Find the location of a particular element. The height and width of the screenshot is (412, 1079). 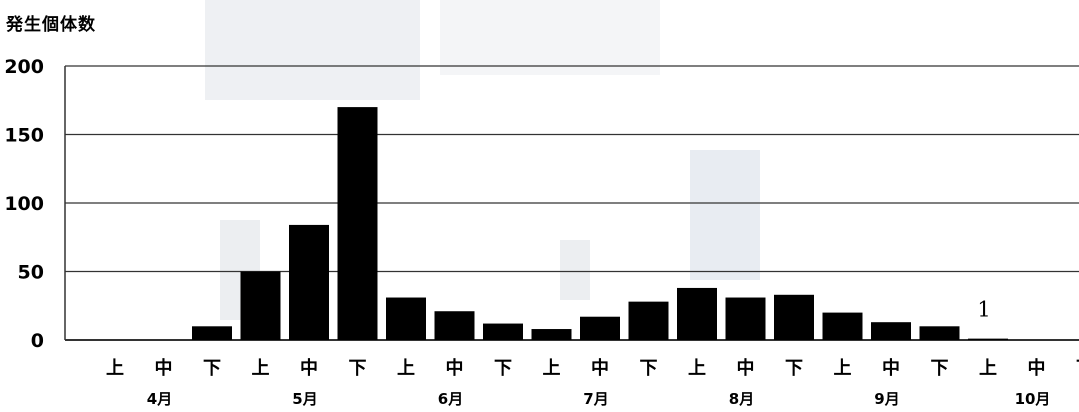

month-label: 5月 is located at coordinates (304, 399).